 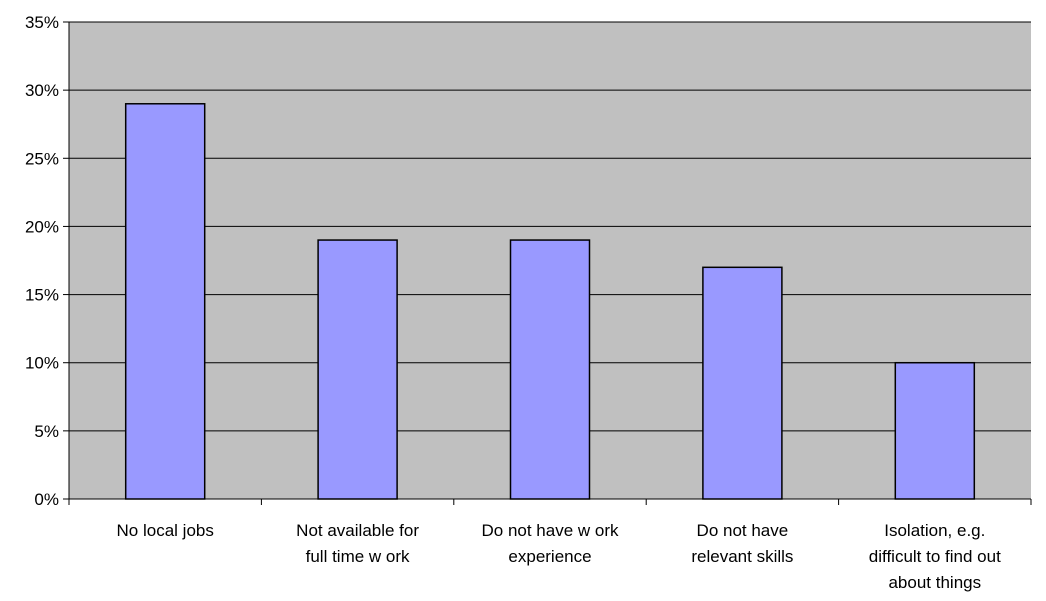 I want to click on x-category-label-line: difficult to find out, so click(x=935, y=556).